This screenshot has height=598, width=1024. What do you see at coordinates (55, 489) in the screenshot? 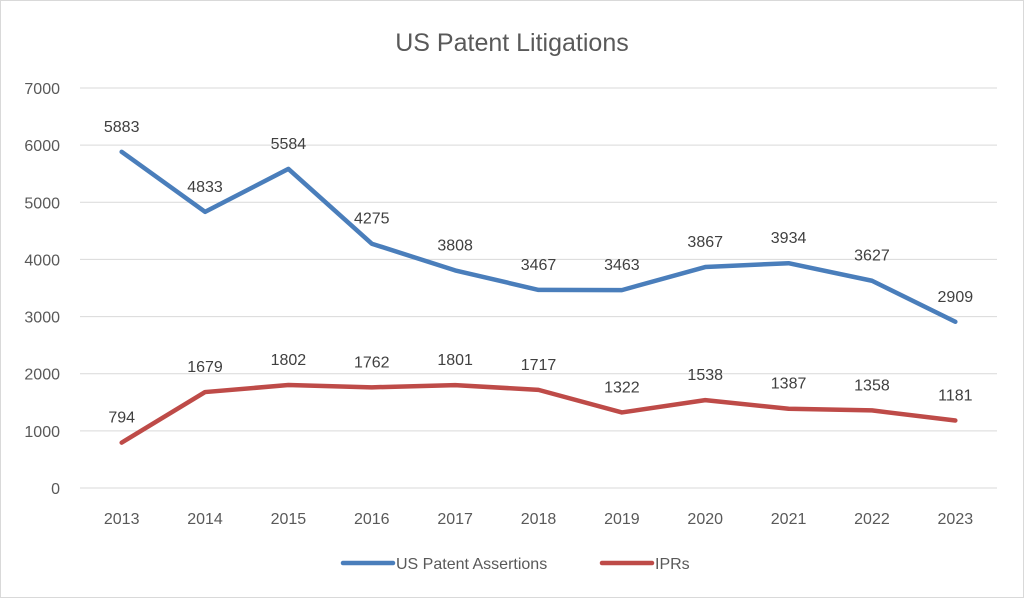
I see `y-tick-label: 0` at bounding box center [55, 489].